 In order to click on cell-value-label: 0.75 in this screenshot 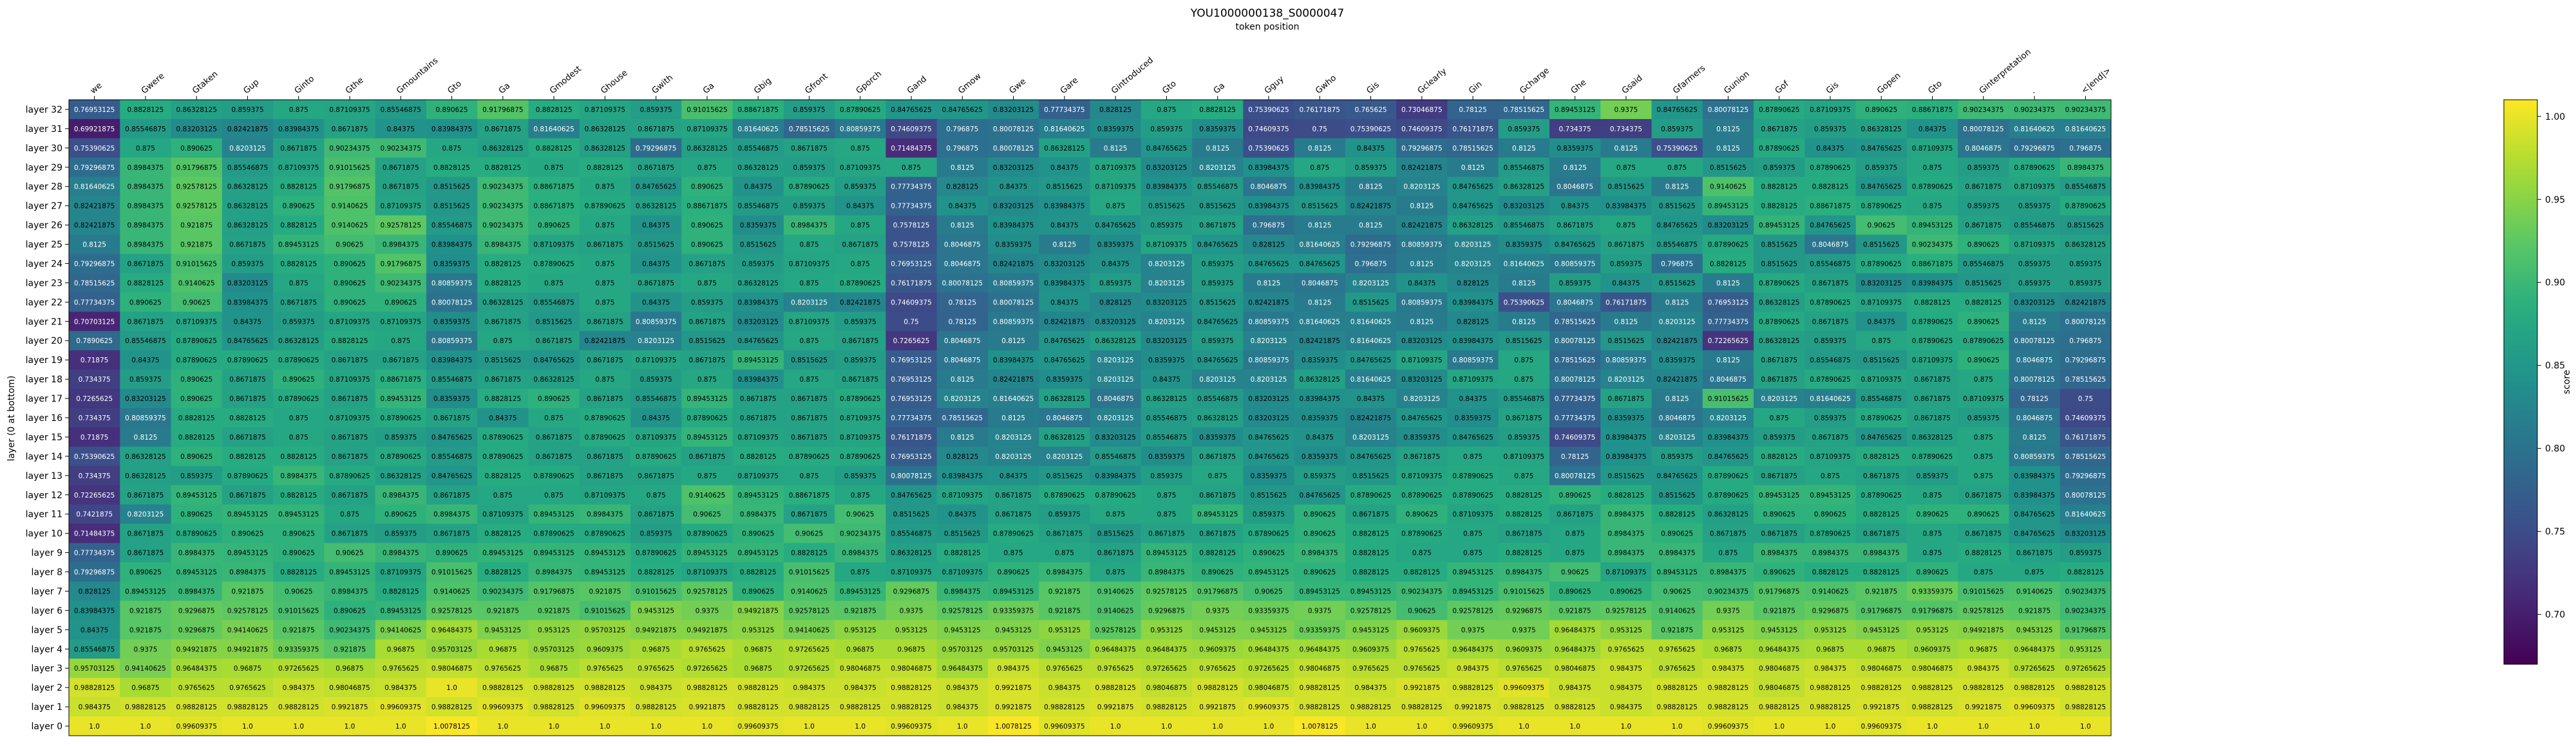, I will do `click(2085, 399)`.